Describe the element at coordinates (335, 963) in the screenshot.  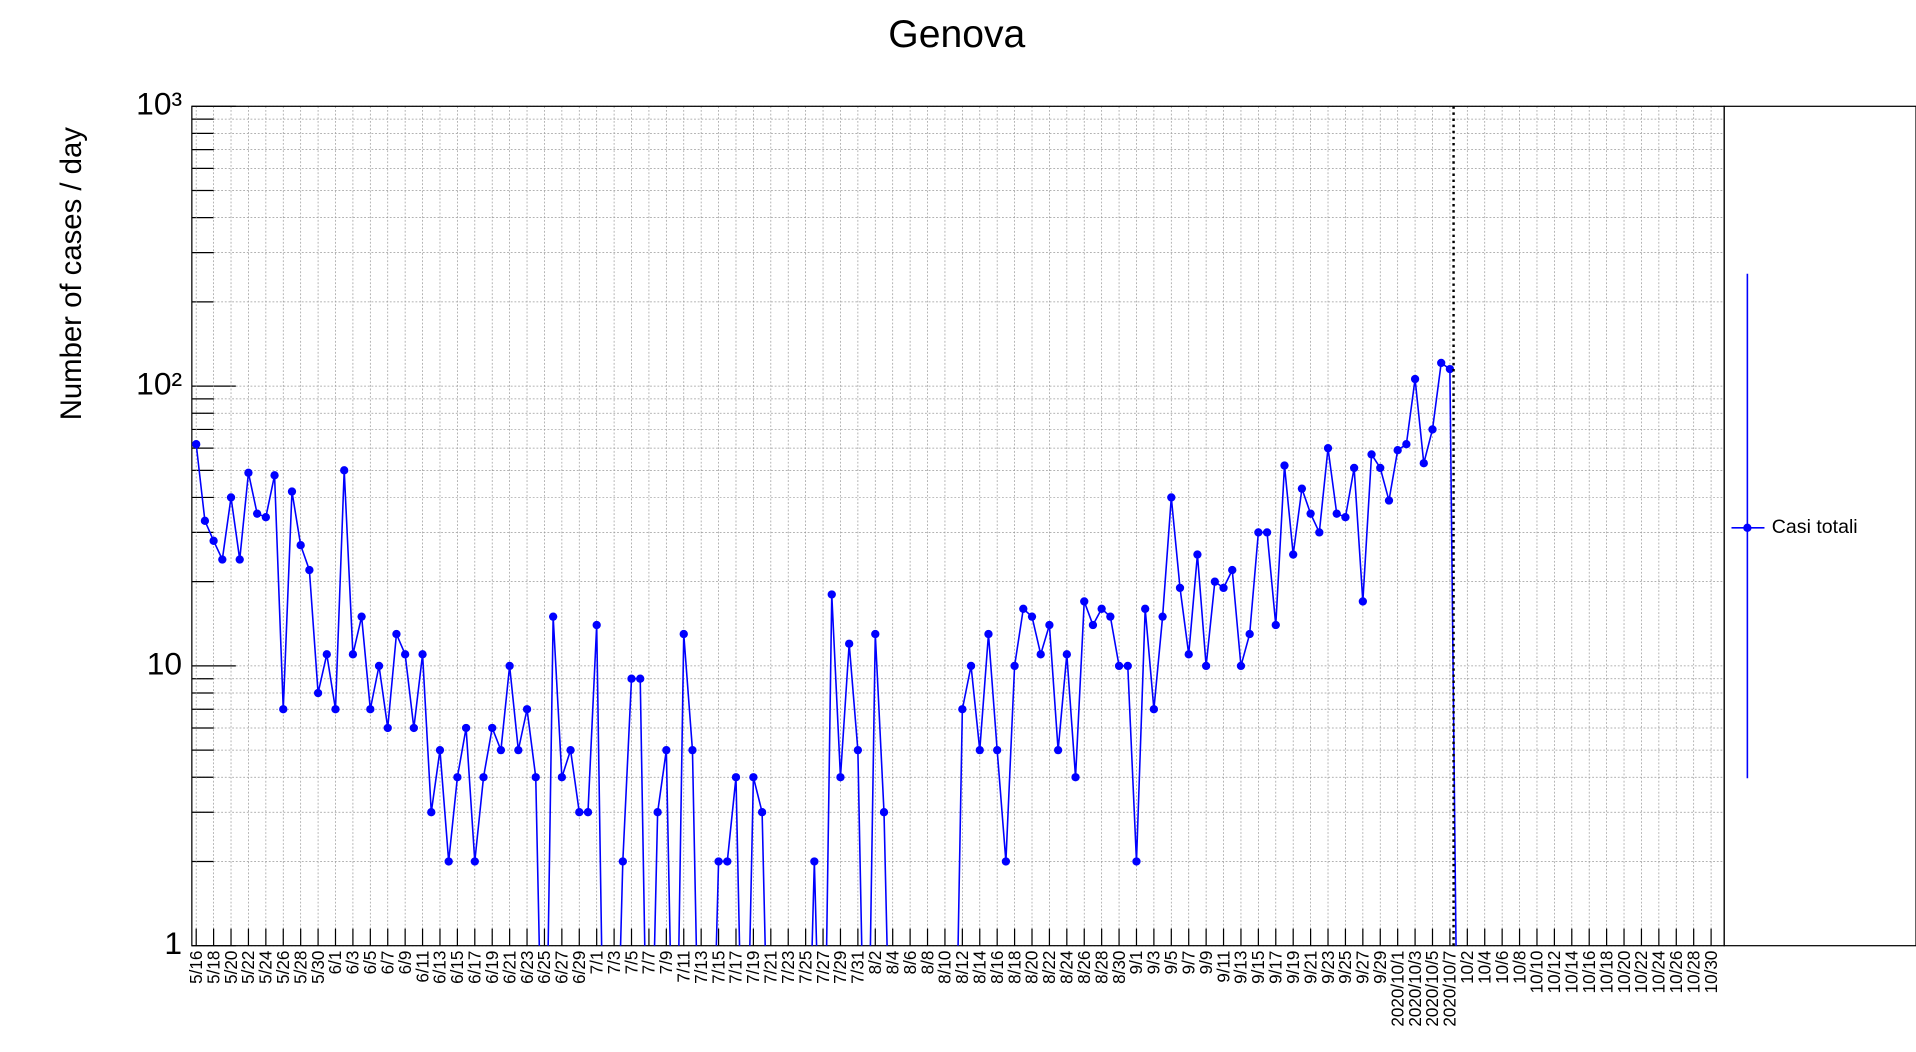
I see `x-tick-label: 6/1` at that location.